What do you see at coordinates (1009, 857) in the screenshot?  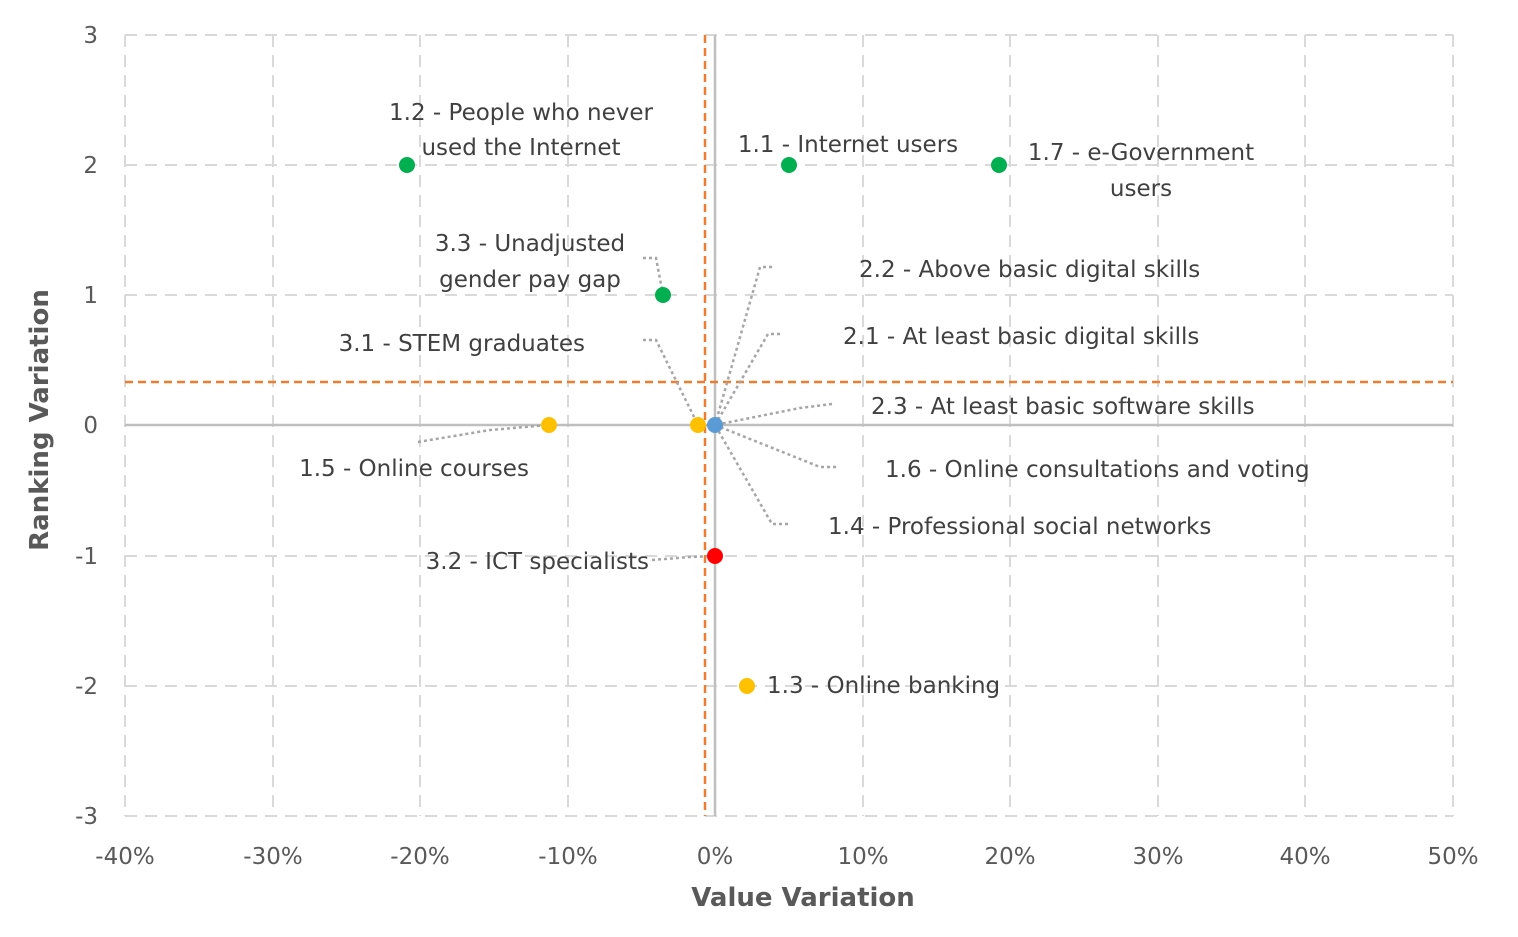 I see `svg-text: 20%` at bounding box center [1009, 857].